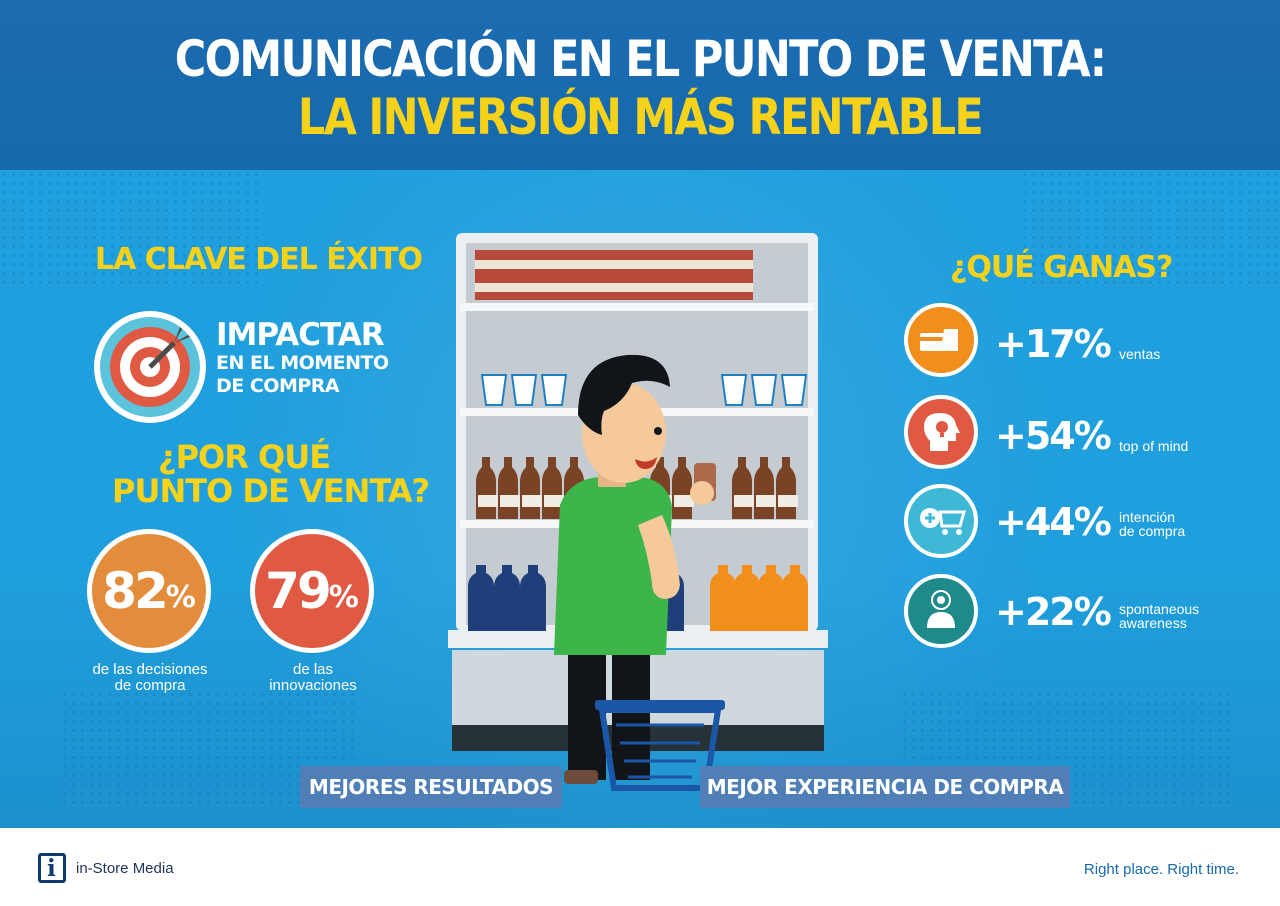 The image size is (1280, 906). I want to click on stat-value: +44%, so click(1053, 522).